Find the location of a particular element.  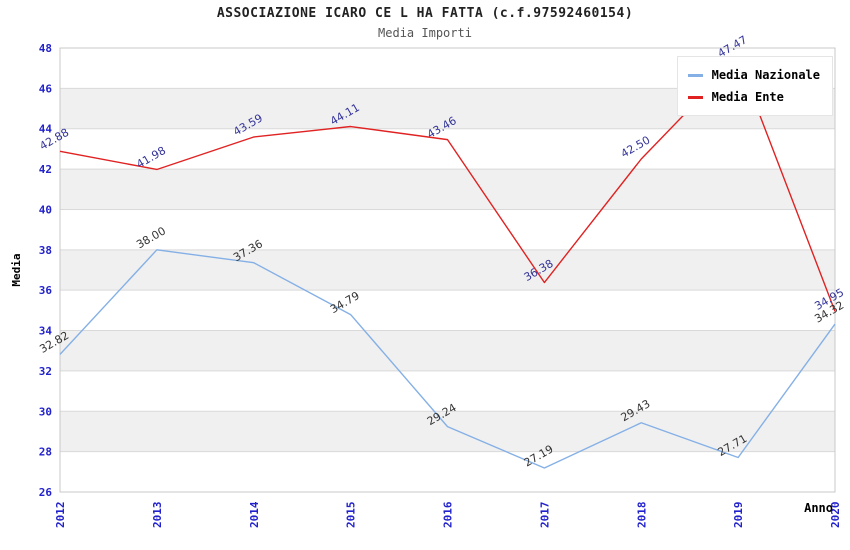

legend-swatch-blue-line is located at coordinates (695, 75).